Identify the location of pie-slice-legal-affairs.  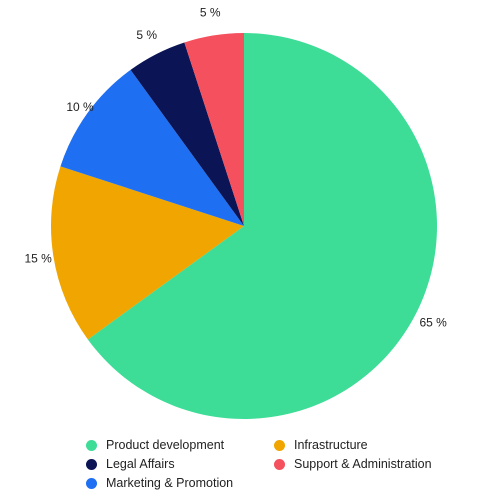
(187, 134).